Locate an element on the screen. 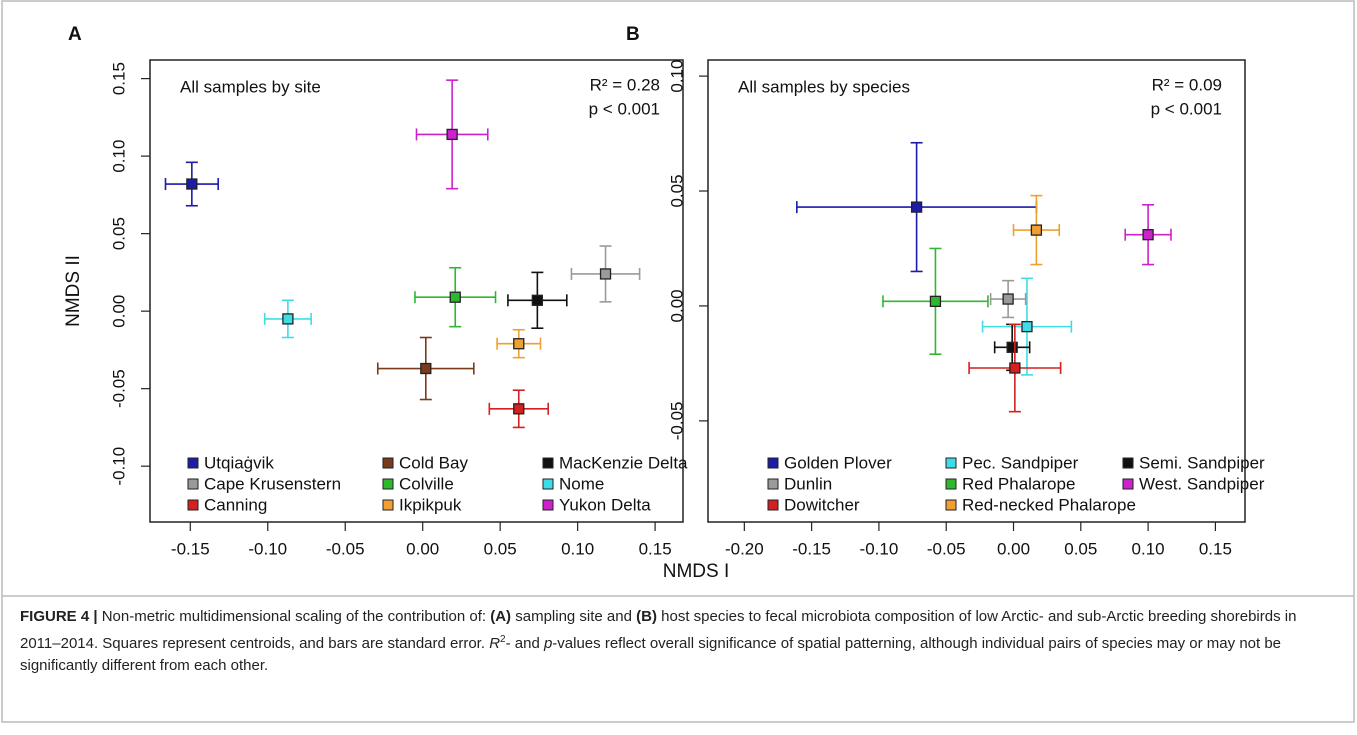 The image size is (1357, 735). x-axis-label: NMDS I is located at coordinates (696, 571).